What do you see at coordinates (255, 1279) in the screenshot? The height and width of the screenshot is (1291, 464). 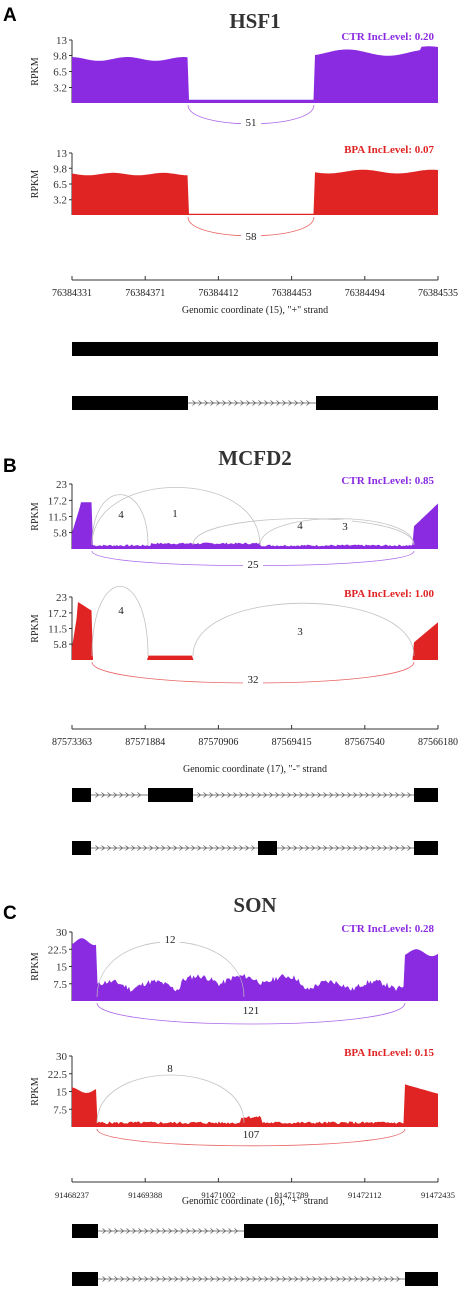 I see `gene-structure` at bounding box center [255, 1279].